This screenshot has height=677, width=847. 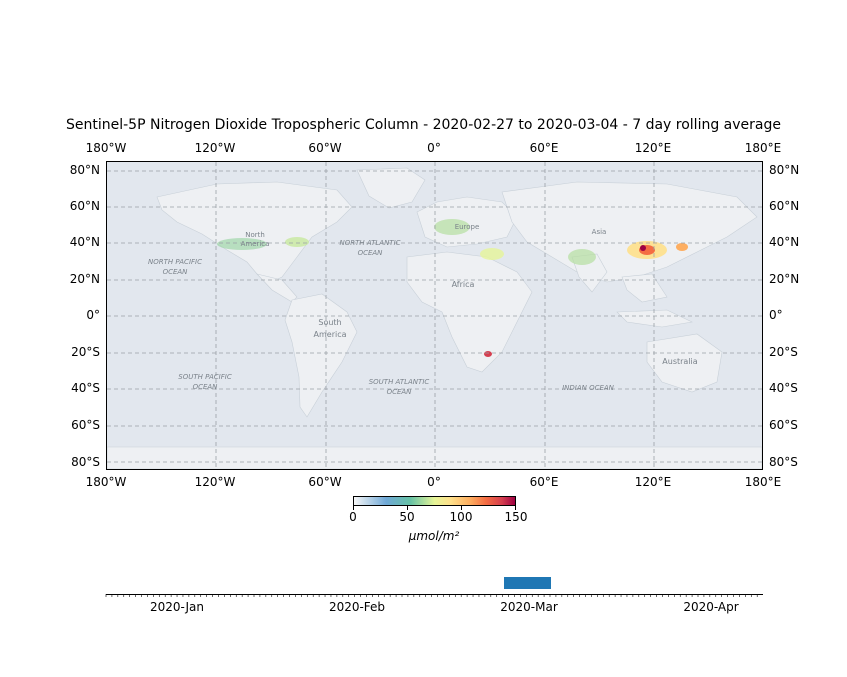 I want to click on lon-label-bottom: 60°E, so click(x=544, y=482).